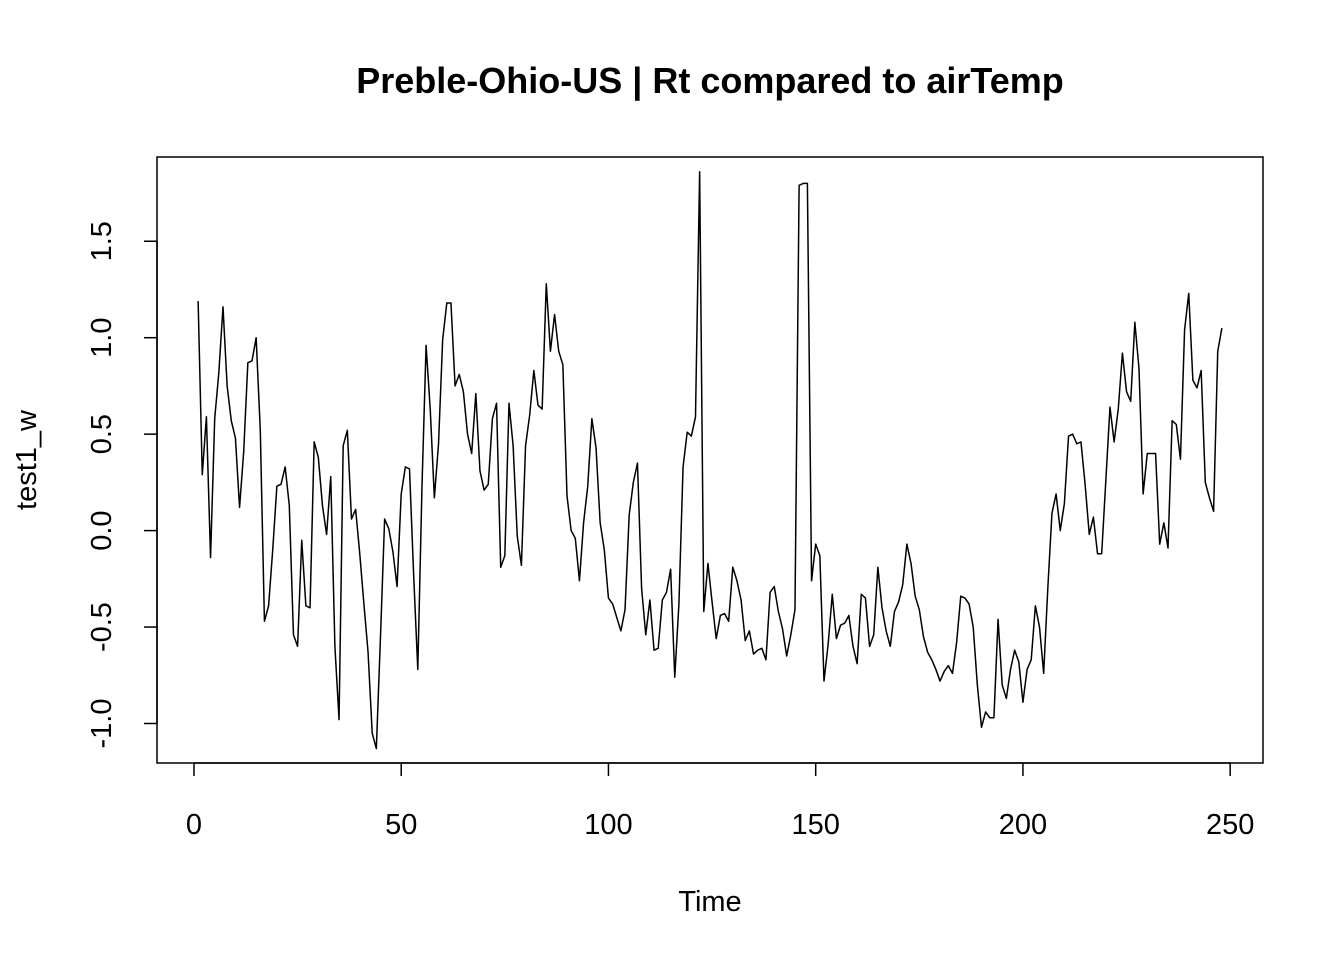  Describe the element at coordinates (102, 724) in the screenshot. I see `y-tick-label: -1.0` at that location.